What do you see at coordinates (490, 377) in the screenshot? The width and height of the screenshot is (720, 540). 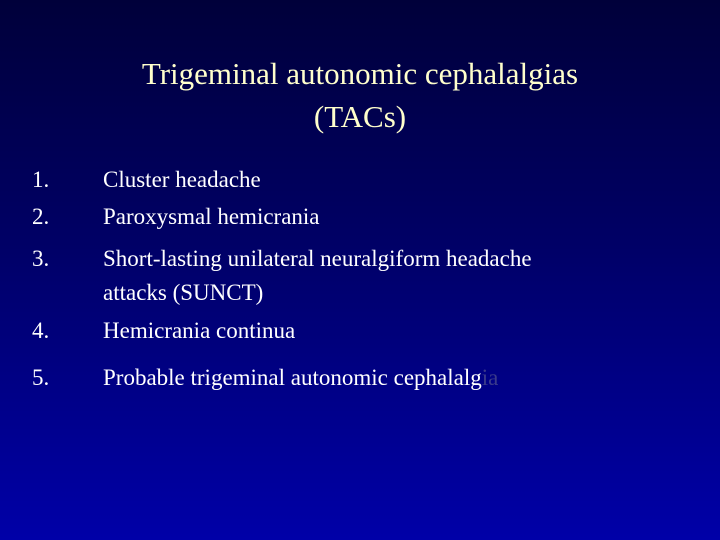 I see `faded-text: ia` at bounding box center [490, 377].